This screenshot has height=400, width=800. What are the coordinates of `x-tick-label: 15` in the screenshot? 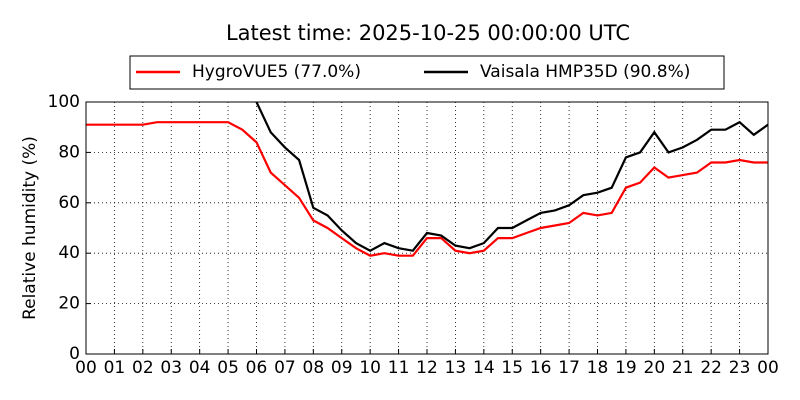 It's located at (512, 368).